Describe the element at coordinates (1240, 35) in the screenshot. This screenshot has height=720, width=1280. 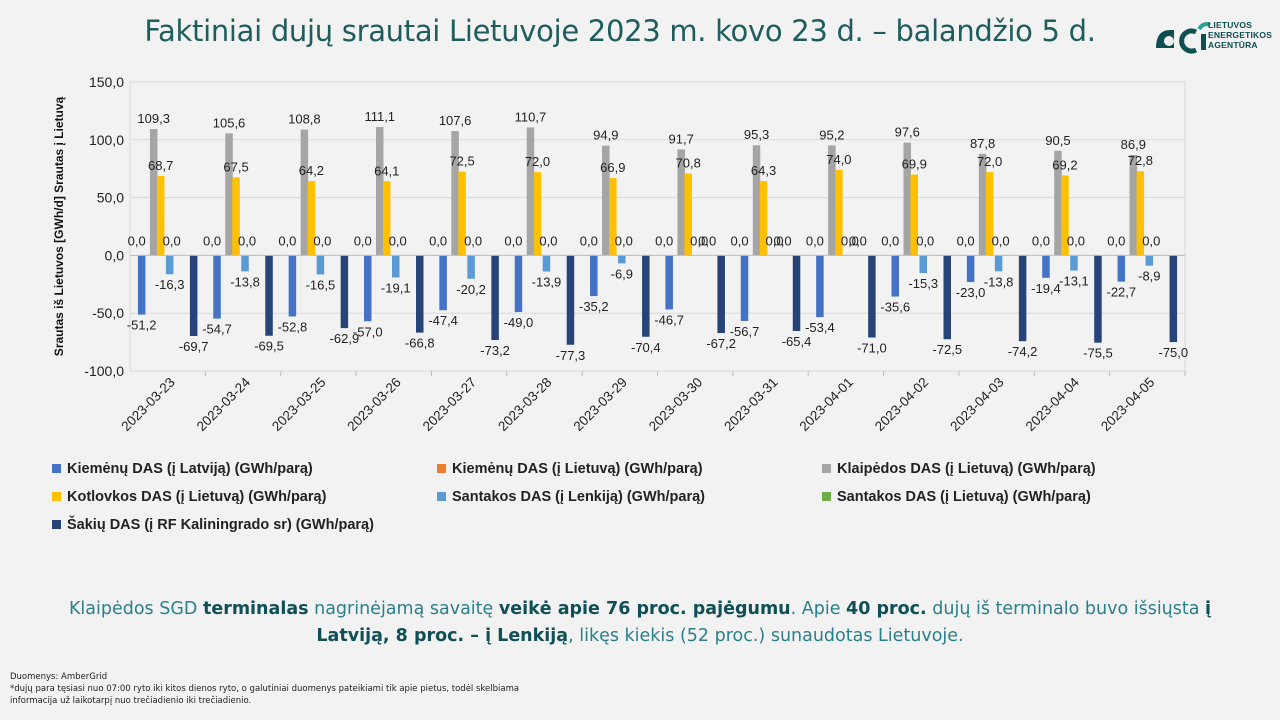
I see `logo-line-2: ENERGETIKOS` at that location.